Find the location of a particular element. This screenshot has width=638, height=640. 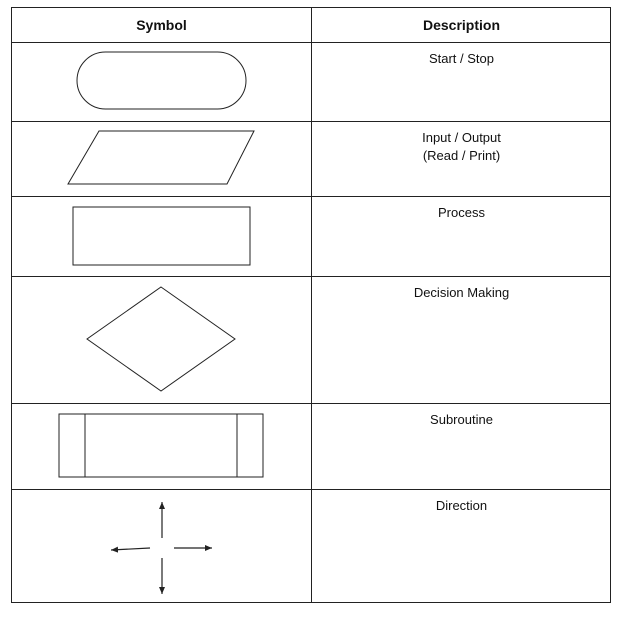

subroutine-icon is located at coordinates (161, 445).